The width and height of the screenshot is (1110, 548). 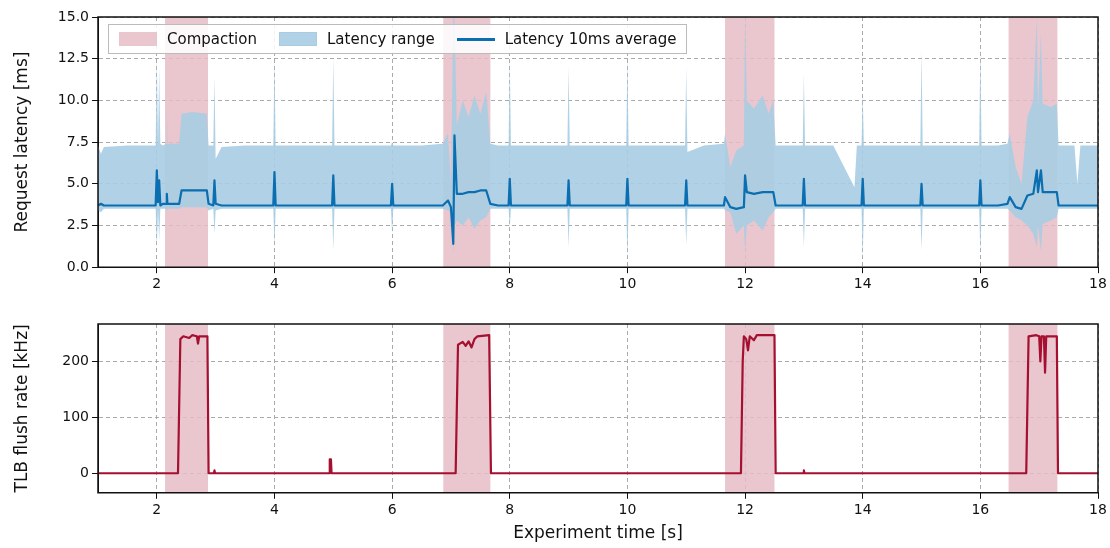 I want to click on x-axis-title: Experiment time [s], so click(x=598, y=532).